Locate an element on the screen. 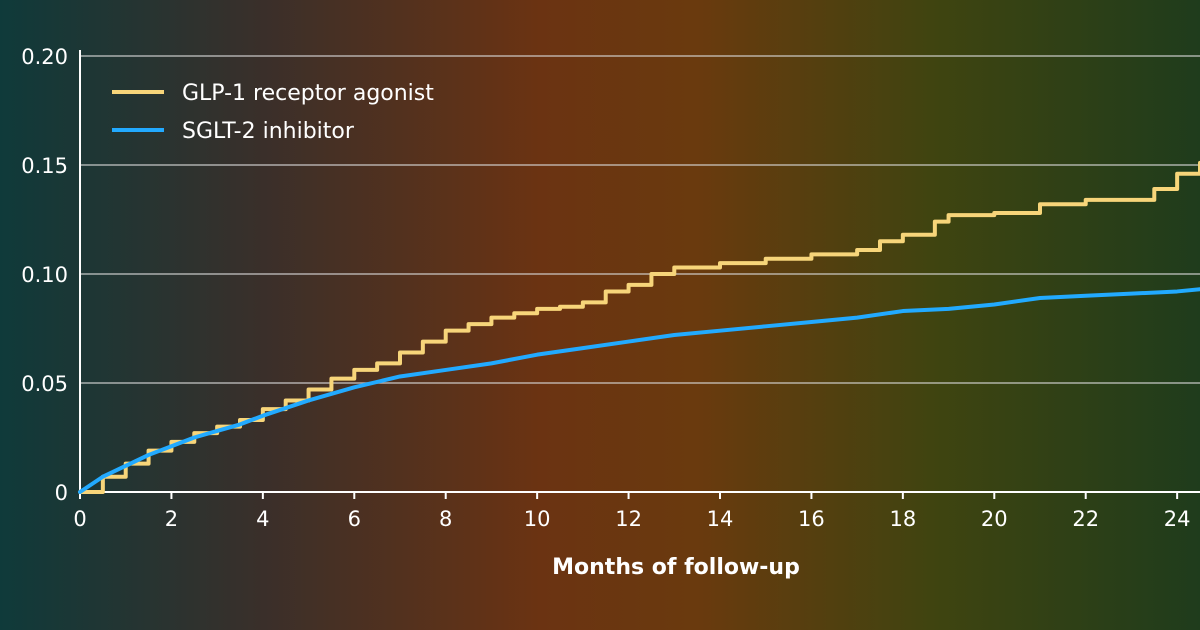 The image size is (1200, 630). x-tick-label: 6 is located at coordinates (354, 519).